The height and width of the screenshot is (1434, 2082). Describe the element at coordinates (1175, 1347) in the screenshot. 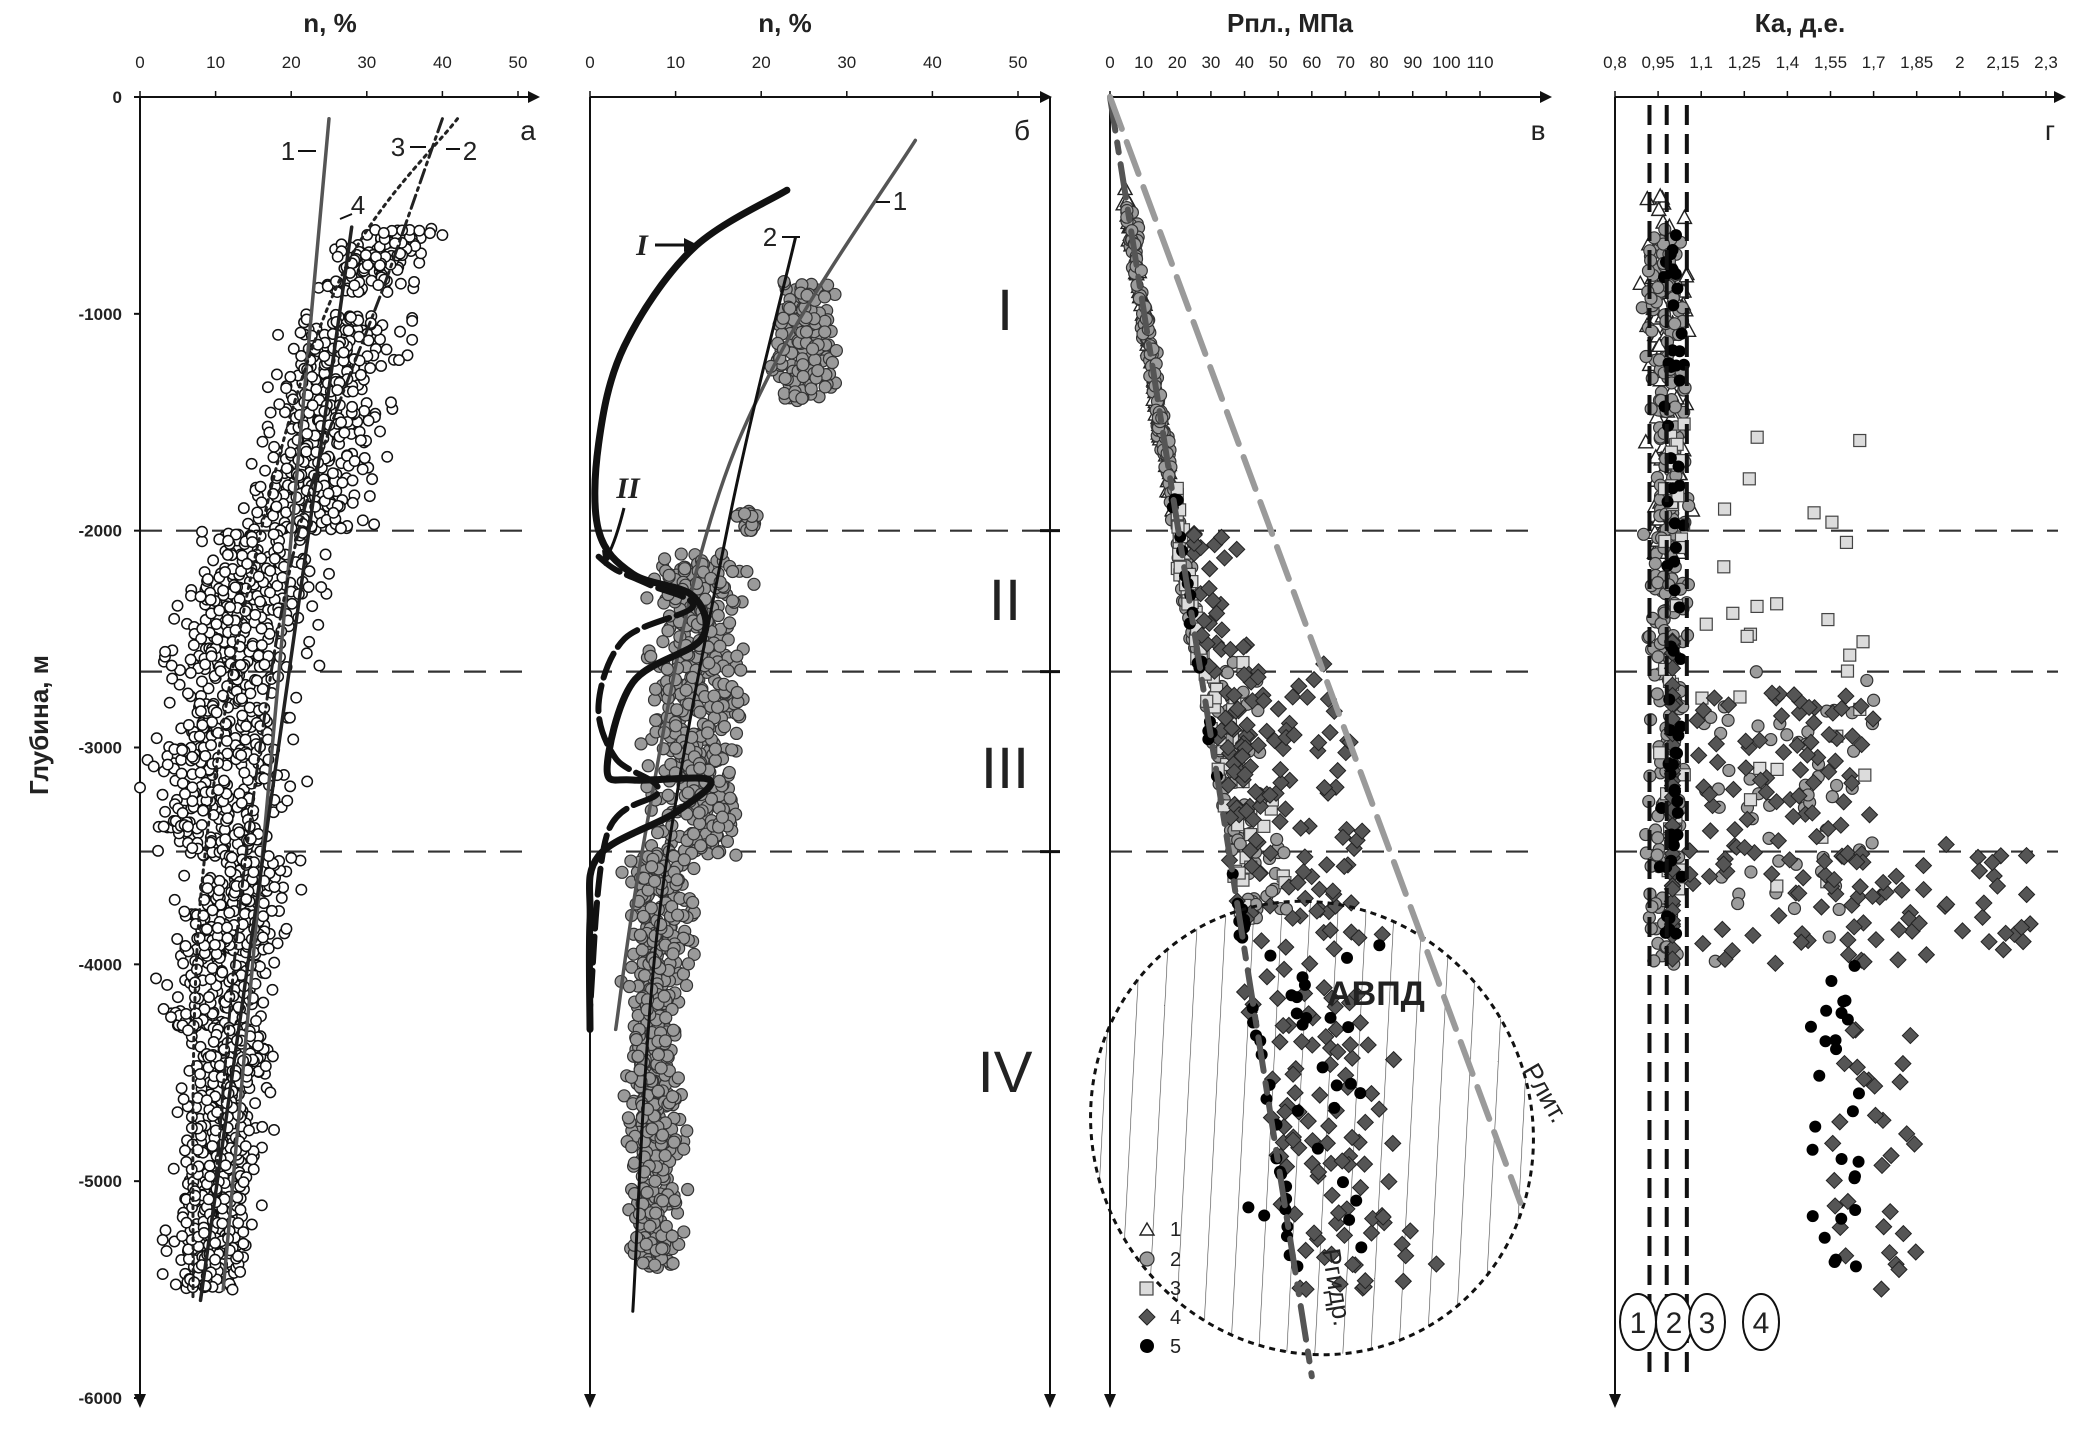

I see `legend-label-5: 5` at that location.